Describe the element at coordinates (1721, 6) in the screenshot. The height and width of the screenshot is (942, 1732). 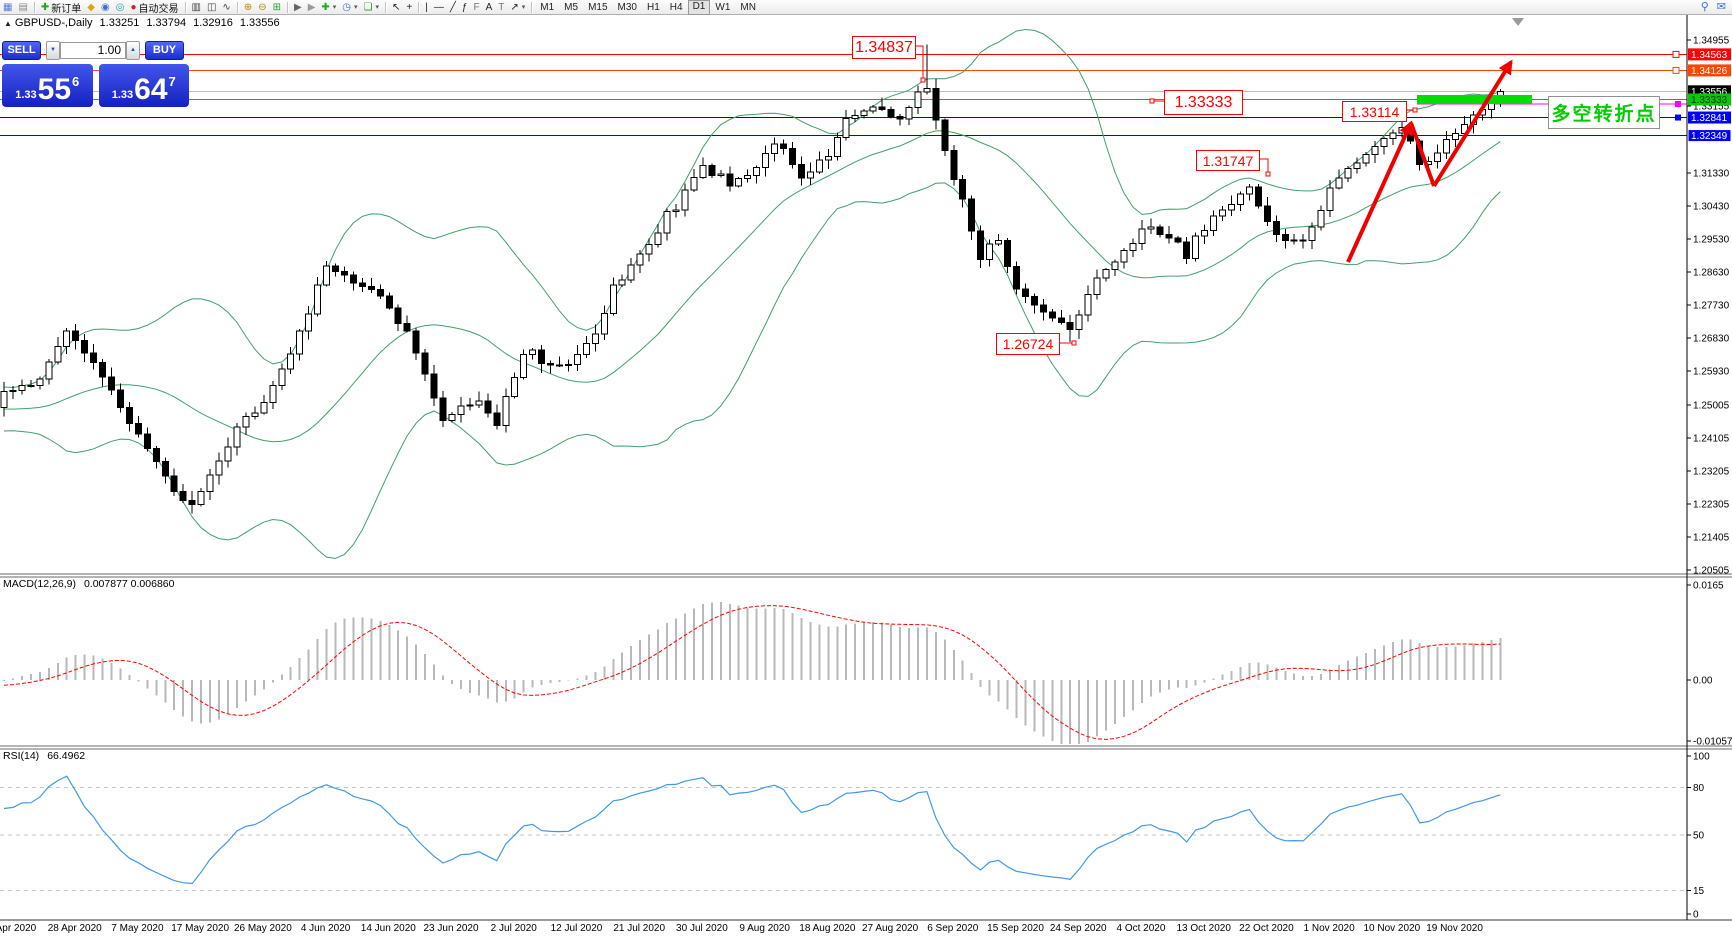
I see `chat-icon: ✉` at that location.